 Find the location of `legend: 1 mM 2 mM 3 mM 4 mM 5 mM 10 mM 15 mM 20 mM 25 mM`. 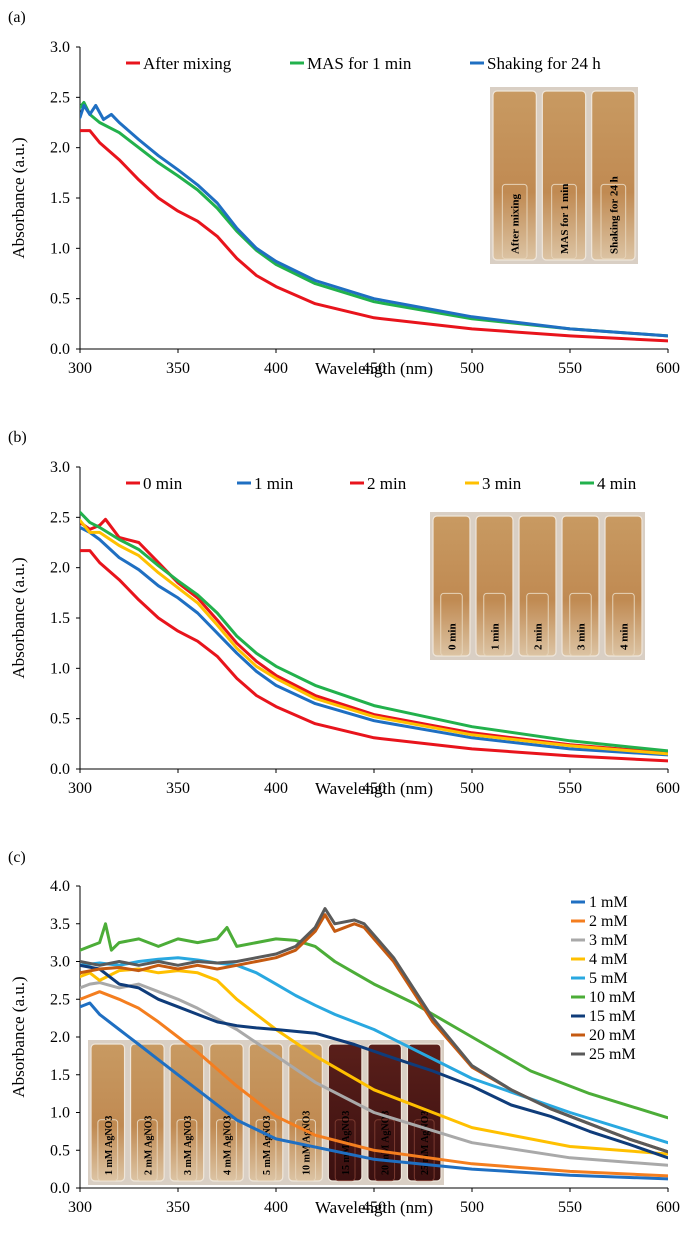

legend: 1 mM 2 mM 3 mM 4 mM 5 mM 10 mM 15 mM 20 mM 25 mM is located at coordinates (603, 978).